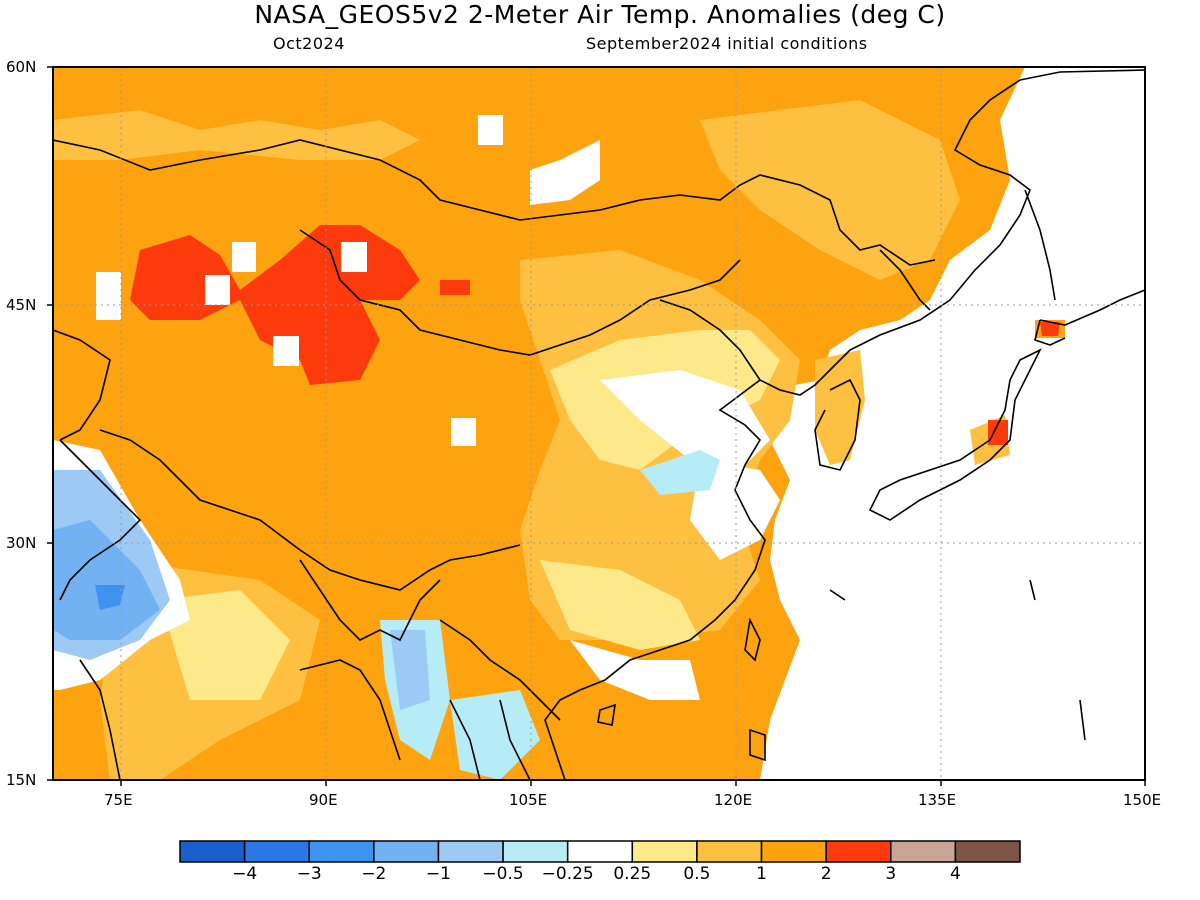 The image size is (1200, 900). I want to click on colorbar-label: −3, so click(309, 874).